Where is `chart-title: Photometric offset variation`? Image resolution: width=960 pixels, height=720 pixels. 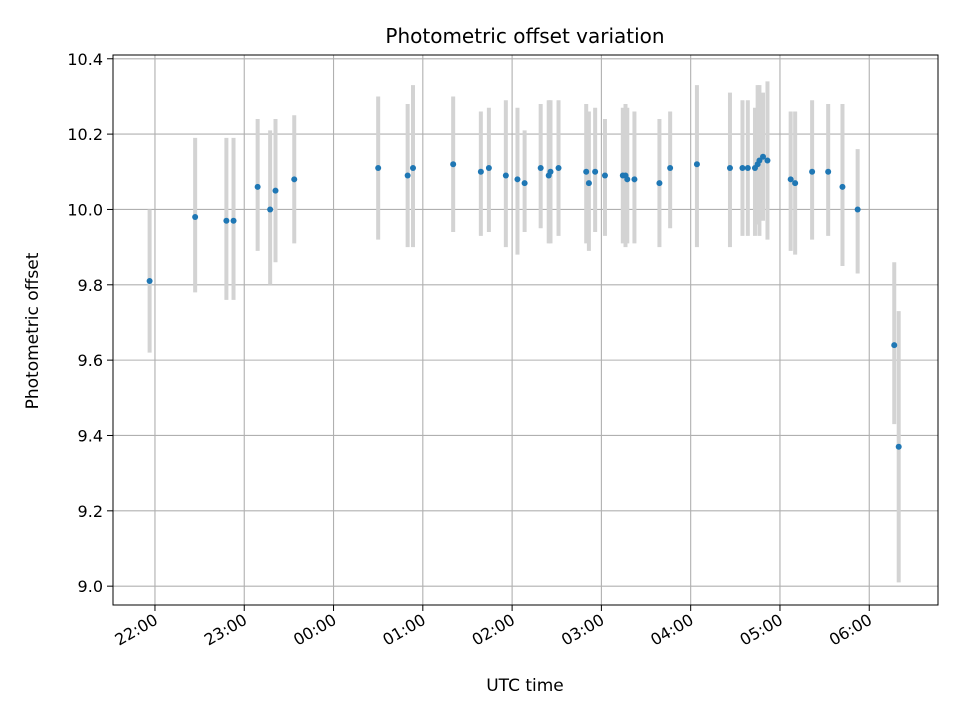
chart-title: Photometric offset variation is located at coordinates (524, 36).